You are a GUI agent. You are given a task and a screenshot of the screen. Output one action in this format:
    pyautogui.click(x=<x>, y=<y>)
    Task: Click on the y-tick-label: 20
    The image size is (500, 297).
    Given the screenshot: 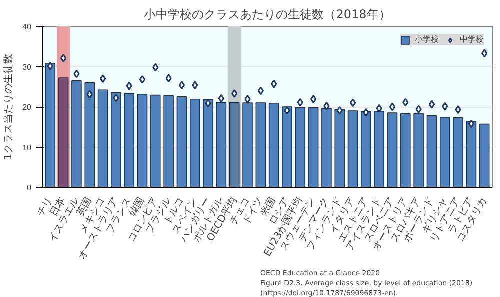 What is the action you would take?
    pyautogui.click(x=27, y=107)
    